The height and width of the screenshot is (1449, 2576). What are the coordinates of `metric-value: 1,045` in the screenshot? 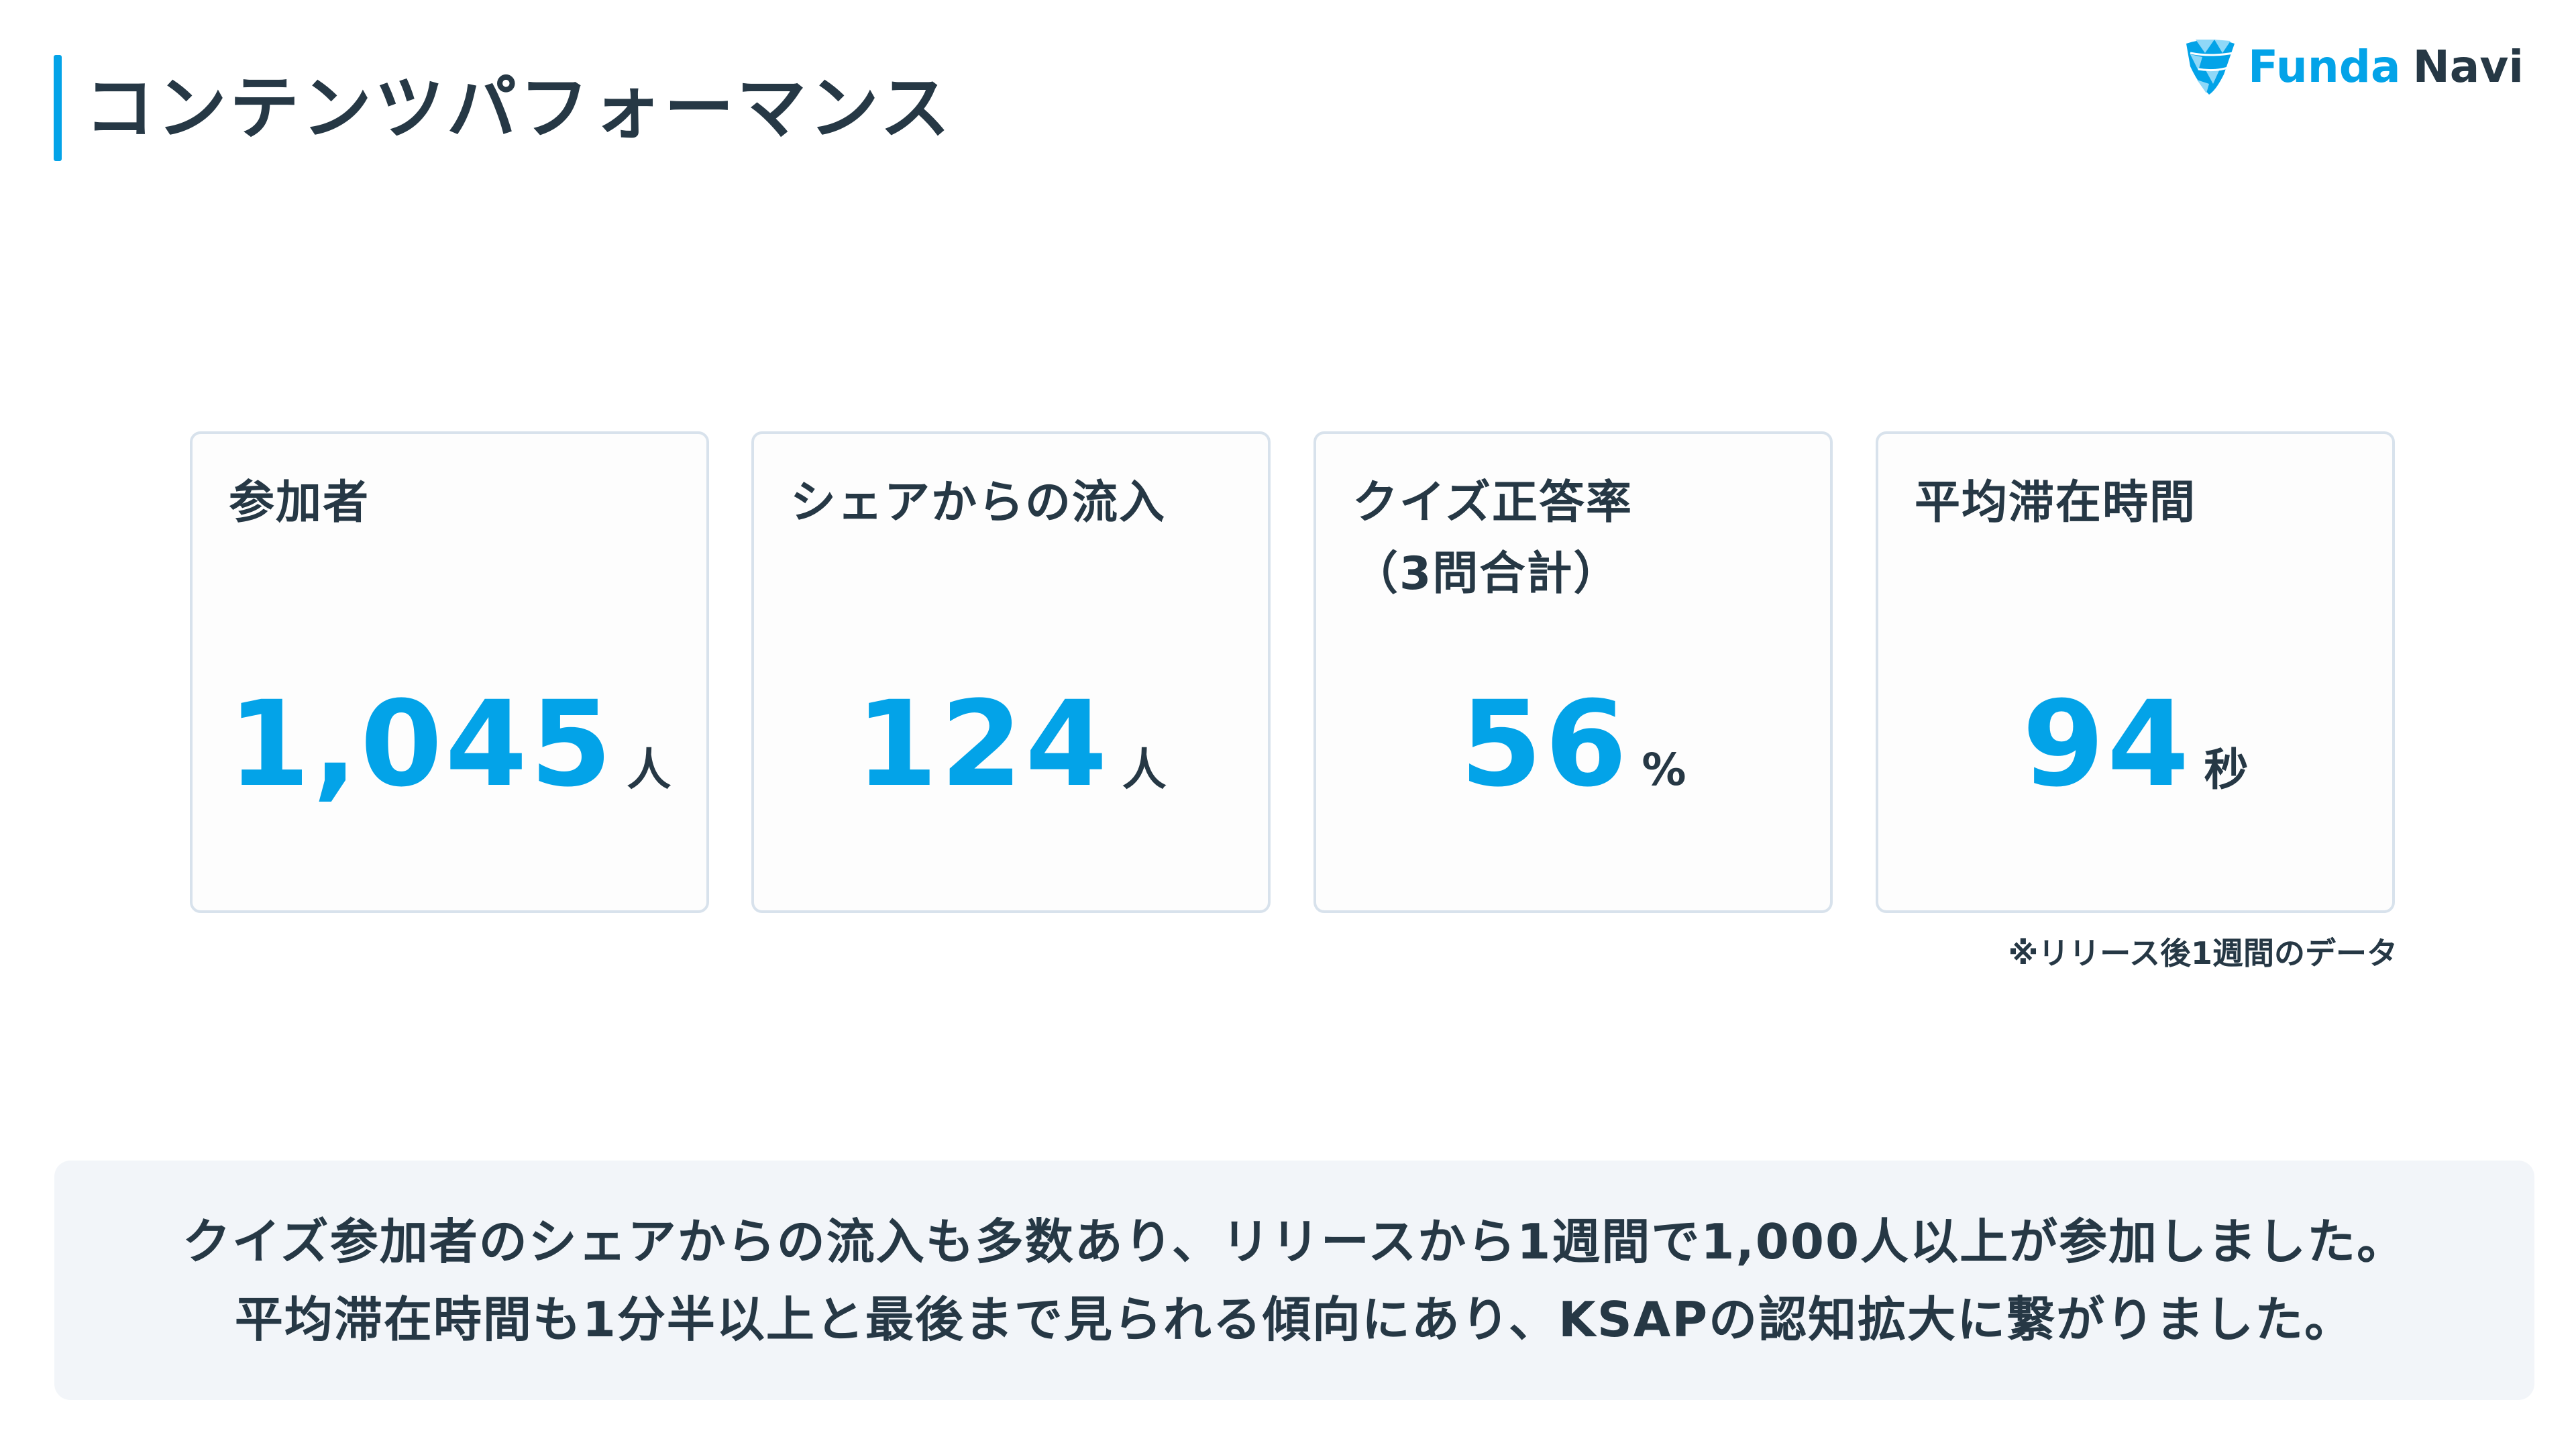 It's located at (421, 744).